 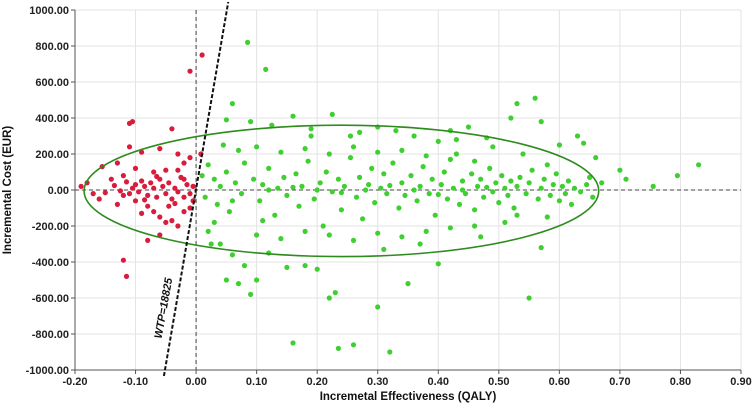 I want to click on y-tick-label: 0.00, so click(x=58, y=191).